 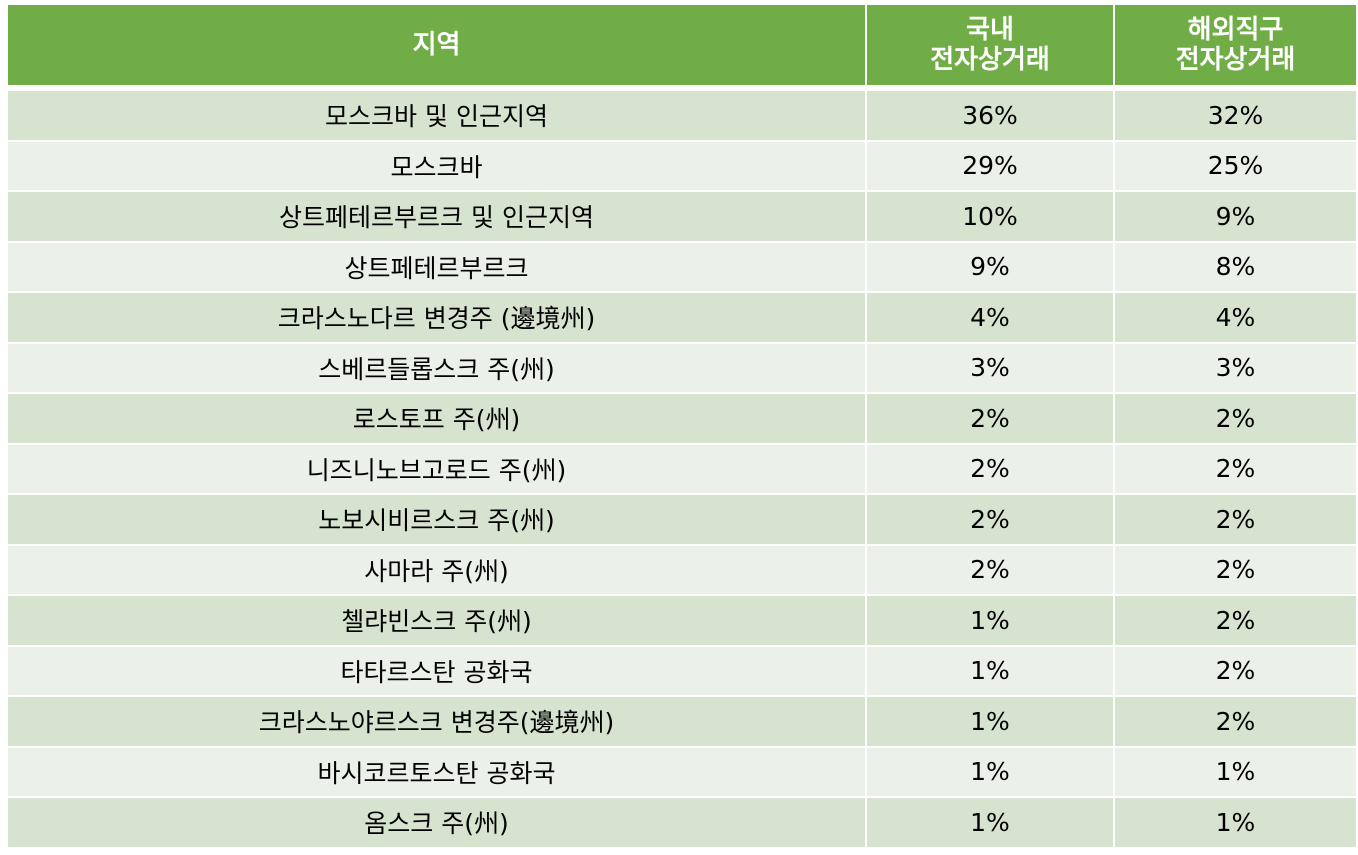 I want to click on table-row: 로스토프 주(州) 2% 2%, so click(x=682, y=419).